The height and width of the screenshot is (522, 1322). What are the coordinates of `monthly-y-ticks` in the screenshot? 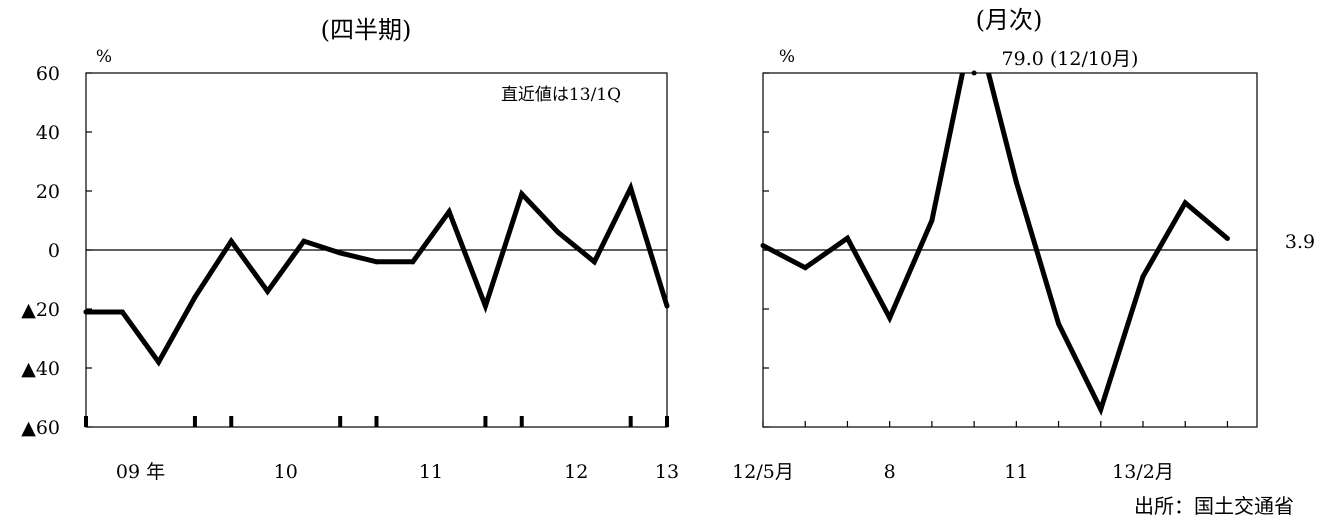 It's located at (766, 250).